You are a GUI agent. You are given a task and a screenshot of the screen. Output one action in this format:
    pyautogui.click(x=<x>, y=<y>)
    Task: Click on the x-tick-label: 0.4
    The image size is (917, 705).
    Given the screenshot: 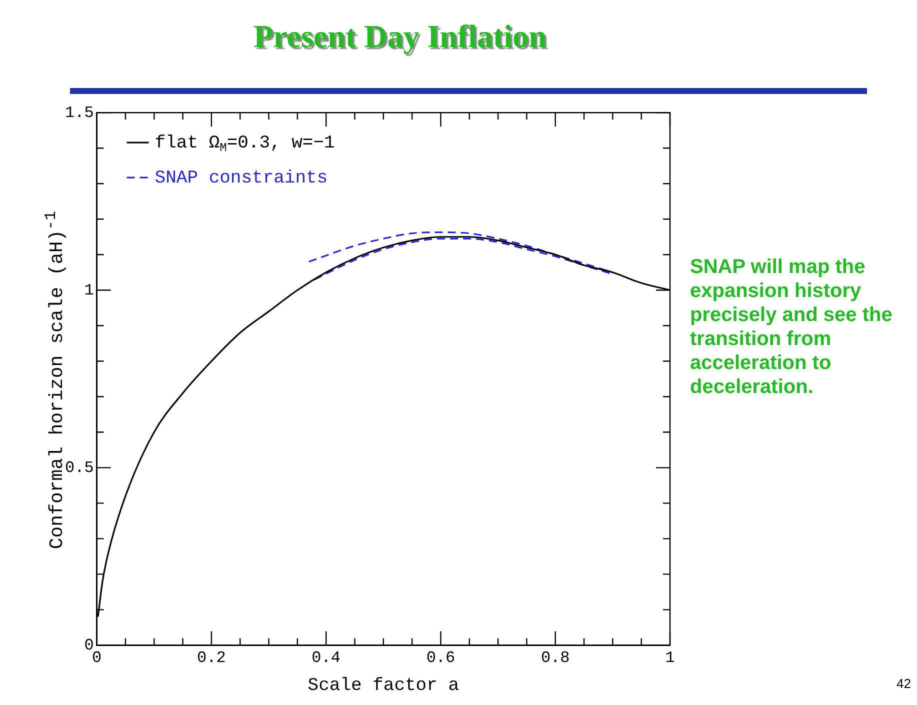 What is the action you would take?
    pyautogui.click(x=326, y=658)
    